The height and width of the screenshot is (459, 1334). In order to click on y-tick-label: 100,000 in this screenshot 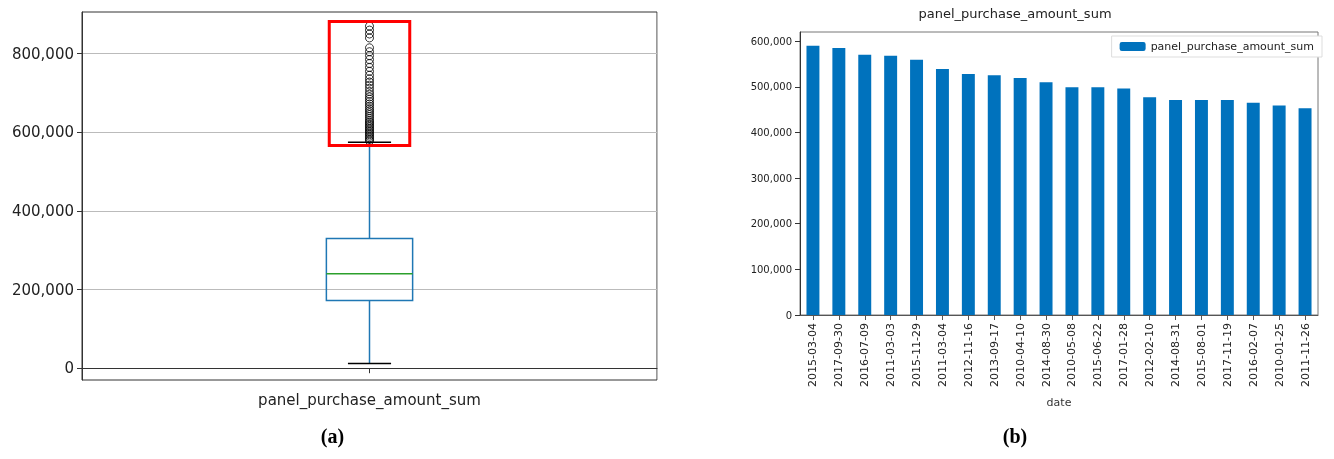, I will do `click(771, 269)`.